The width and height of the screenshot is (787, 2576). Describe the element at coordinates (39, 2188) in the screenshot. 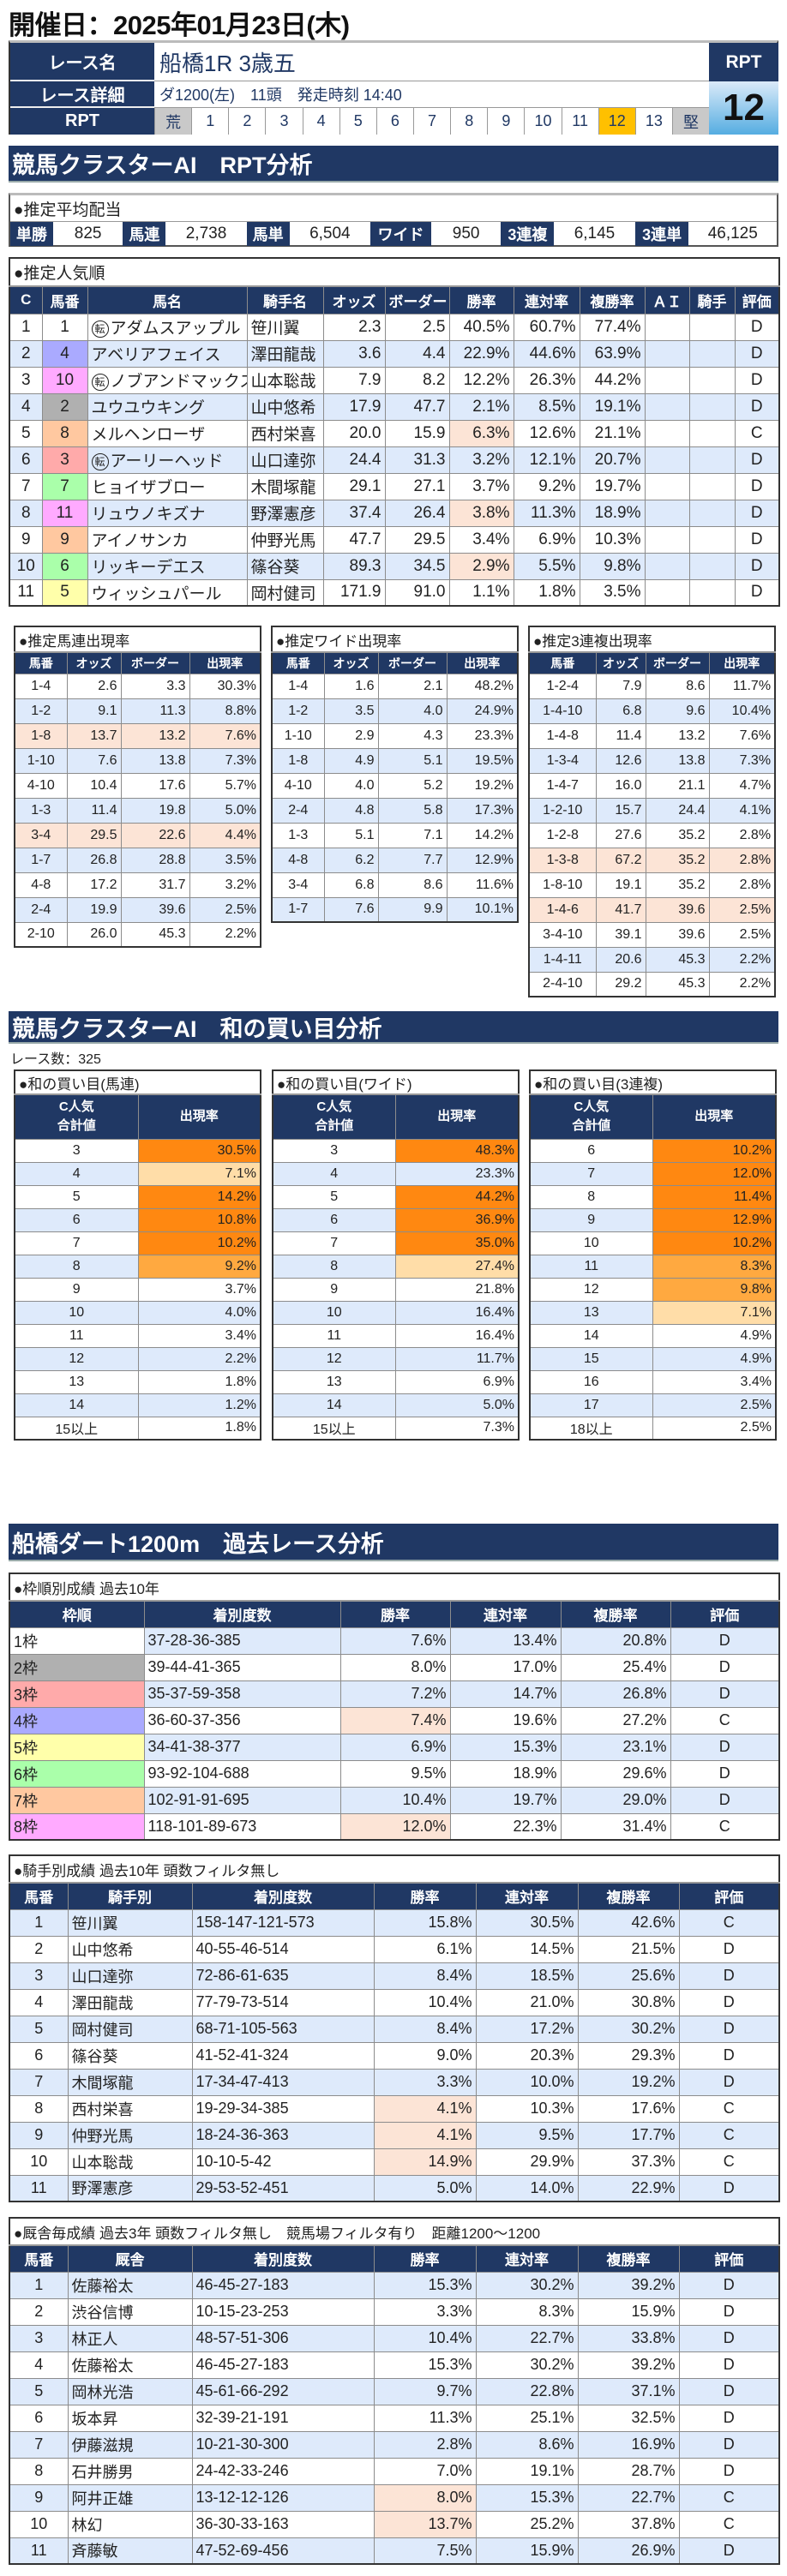

I see `table-cell: 11` at that location.